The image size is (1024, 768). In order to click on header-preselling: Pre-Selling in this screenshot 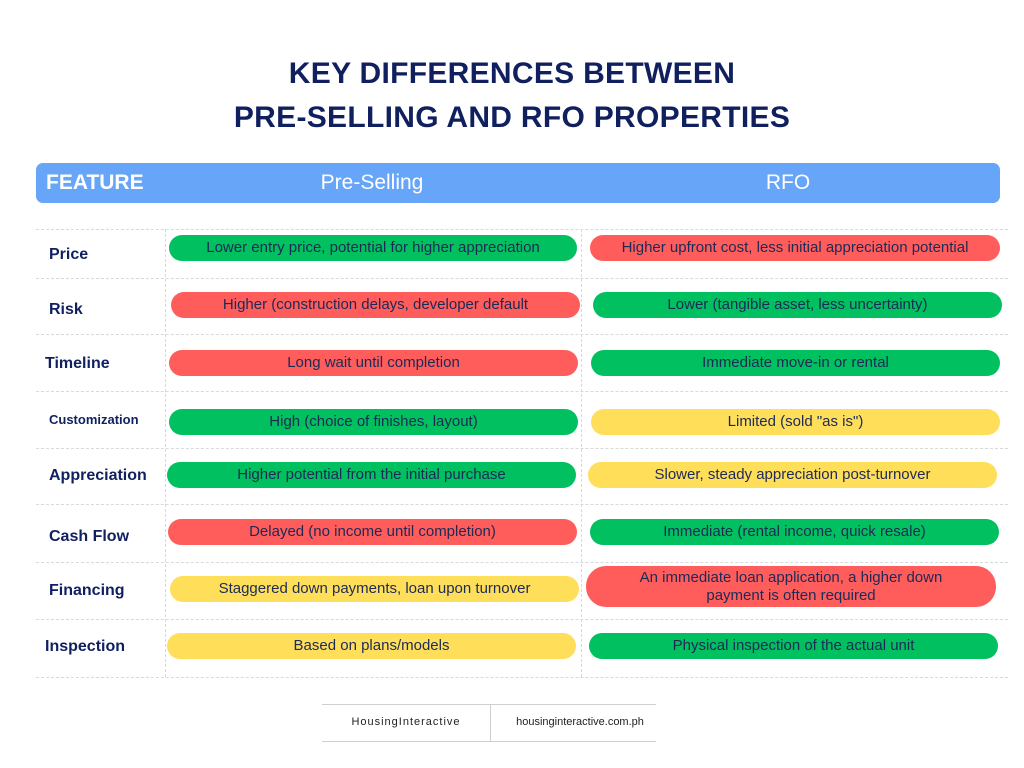, I will do `click(372, 182)`.